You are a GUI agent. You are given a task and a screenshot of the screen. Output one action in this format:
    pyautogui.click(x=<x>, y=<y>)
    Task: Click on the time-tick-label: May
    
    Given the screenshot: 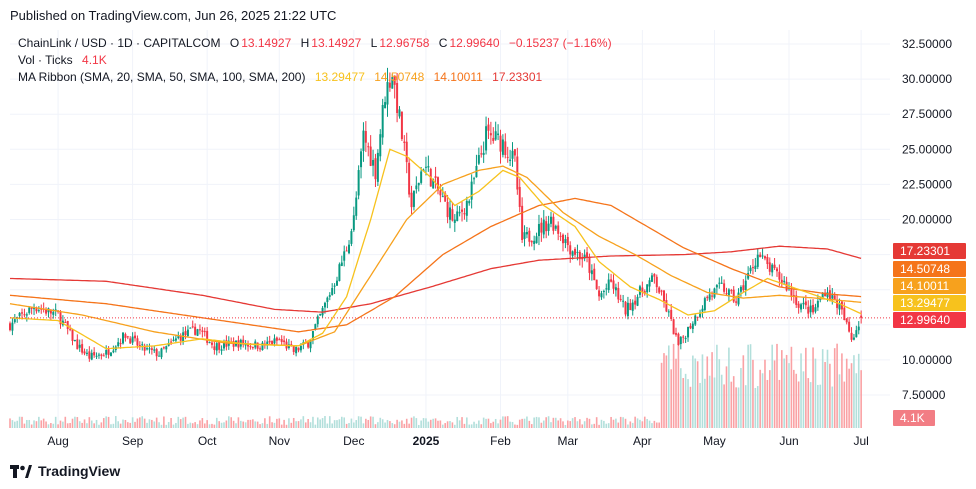 What is the action you would take?
    pyautogui.click(x=714, y=441)
    